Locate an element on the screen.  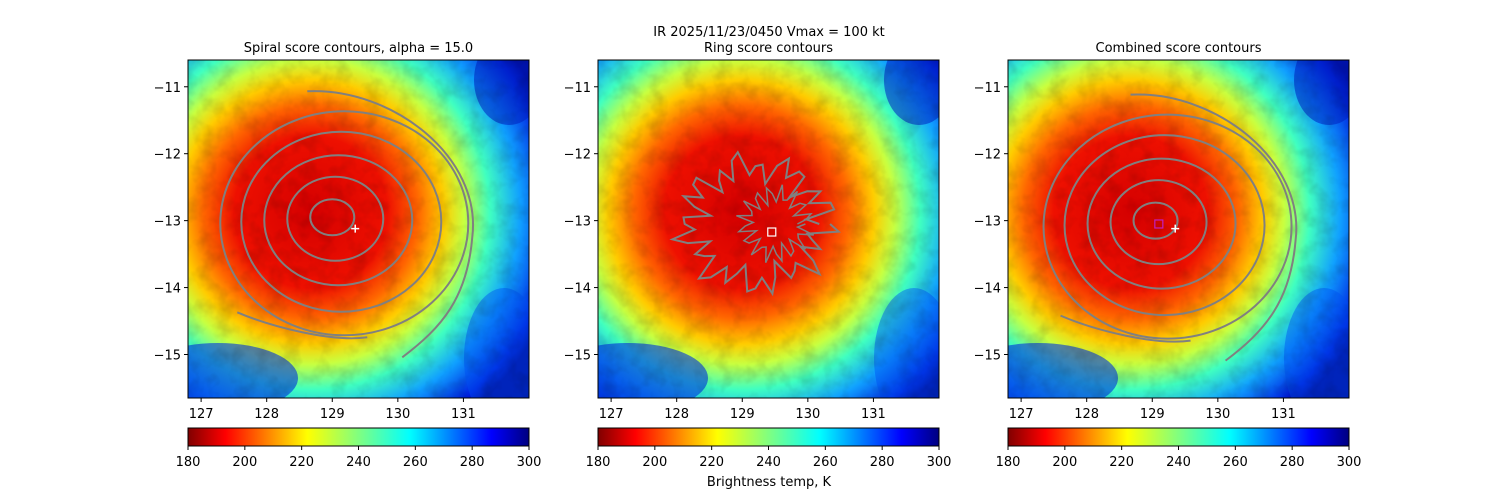
panel-title: Spiral score contours, alpha = 15.0 is located at coordinates (358, 48).